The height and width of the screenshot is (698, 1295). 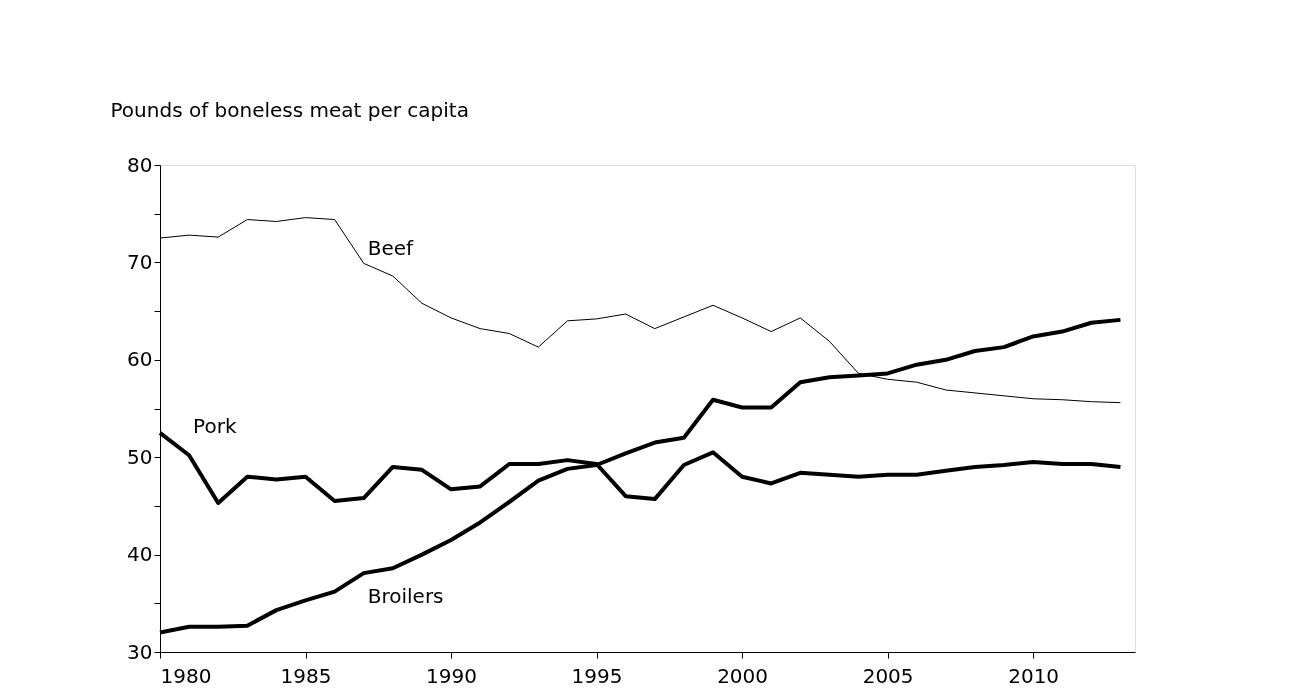 I want to click on series-label: Pork, so click(x=215, y=426).